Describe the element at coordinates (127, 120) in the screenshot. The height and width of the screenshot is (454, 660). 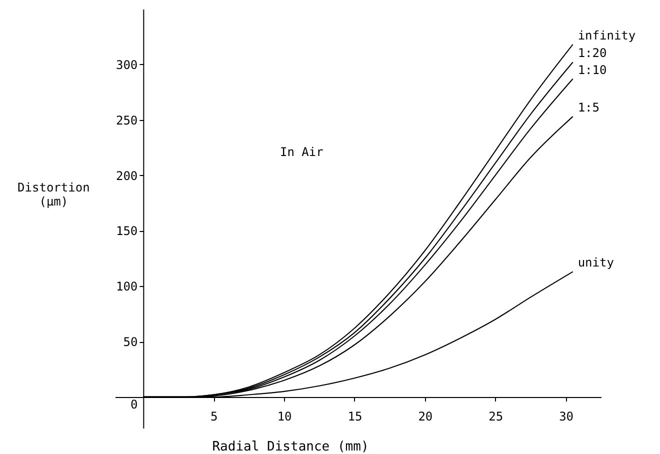
I see `y-tick-label: 250` at that location.